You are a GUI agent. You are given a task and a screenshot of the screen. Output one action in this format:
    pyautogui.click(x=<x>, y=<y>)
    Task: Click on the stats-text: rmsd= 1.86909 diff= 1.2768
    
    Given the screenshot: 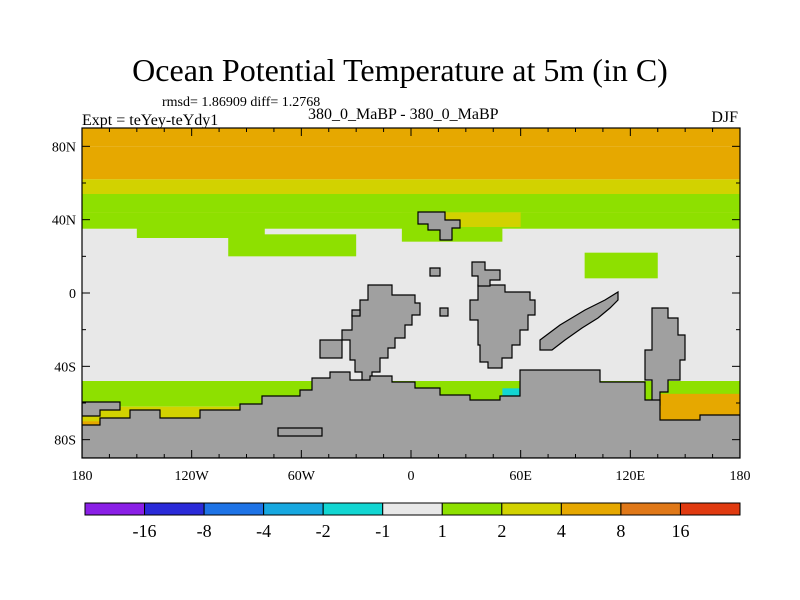 What is the action you would take?
    pyautogui.click(x=241, y=102)
    